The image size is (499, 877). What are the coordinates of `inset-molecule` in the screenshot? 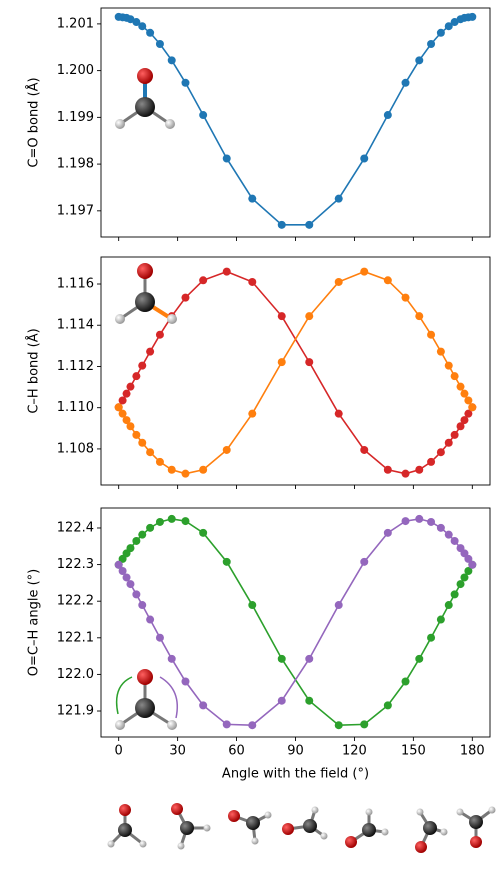 It's located at (145, 98).